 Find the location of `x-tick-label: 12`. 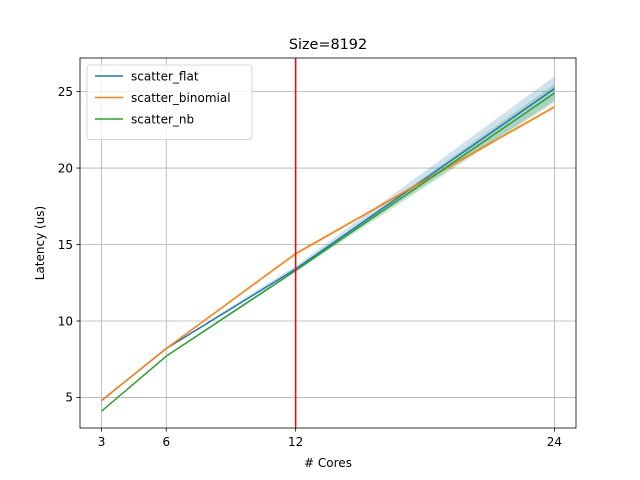

x-tick-label: 12 is located at coordinates (295, 442).